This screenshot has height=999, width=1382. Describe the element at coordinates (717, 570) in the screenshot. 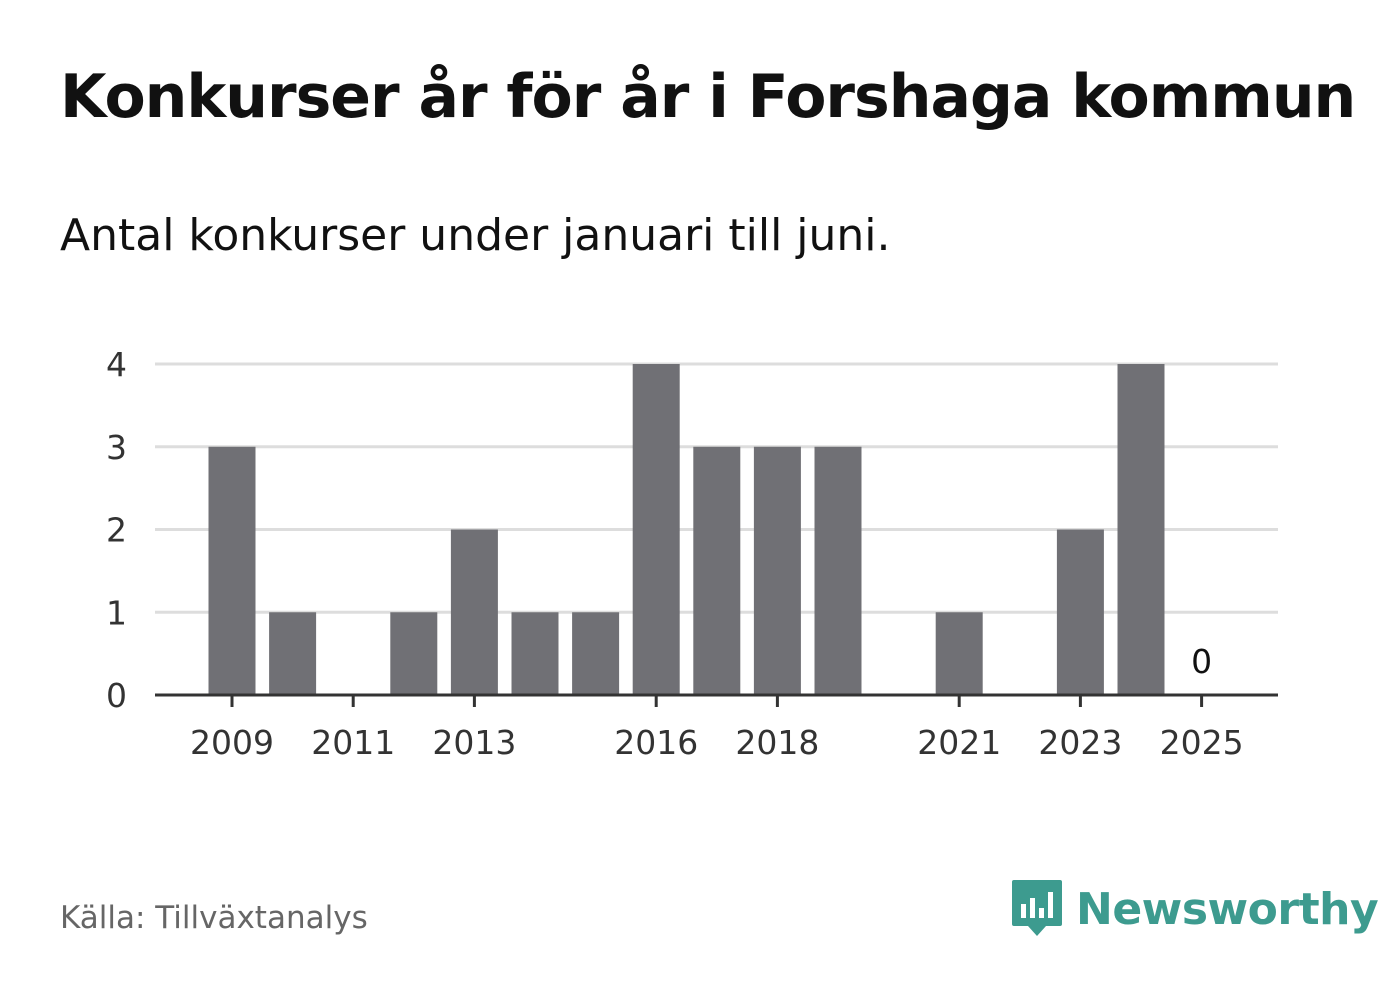

I see `bar-2017` at that location.